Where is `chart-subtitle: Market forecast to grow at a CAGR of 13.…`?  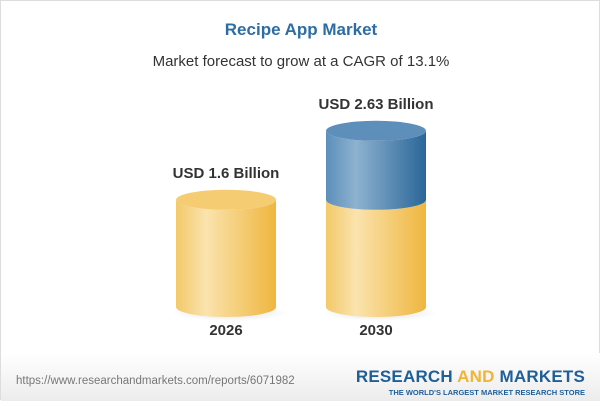 chart-subtitle: Market forecast to grow at a CAGR of 13.… is located at coordinates (301, 61).